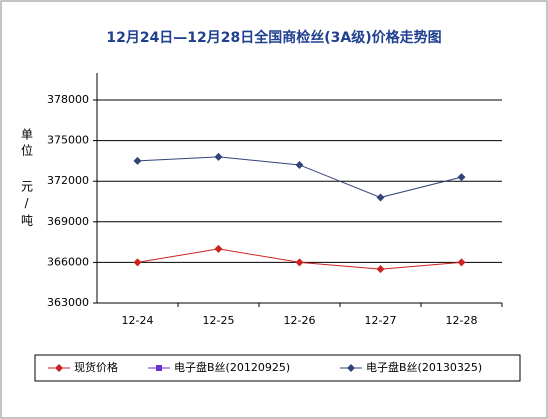 Image resolution: width=548 pixels, height=419 pixels. I want to click on y-axis-label: 单位, so click(27, 144).